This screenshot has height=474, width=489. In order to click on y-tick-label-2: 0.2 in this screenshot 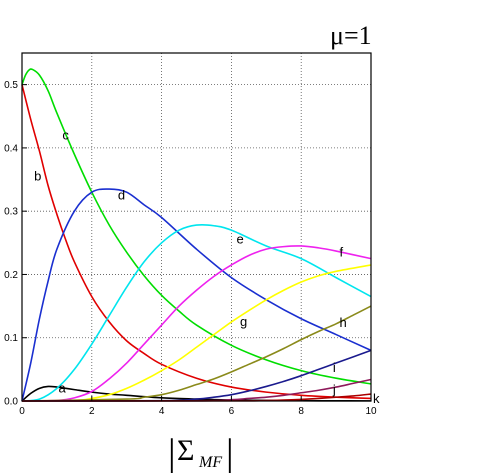, I will do `click(11, 275)`.